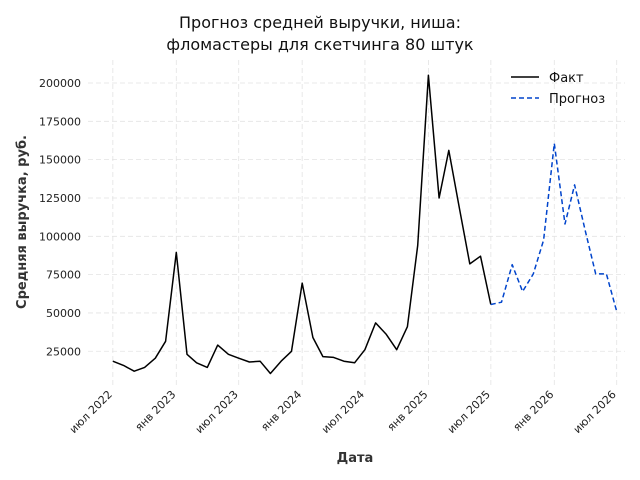  What do you see at coordinates (558, 89) in the screenshot?
I see `legend: Факт Прогноз` at bounding box center [558, 89].